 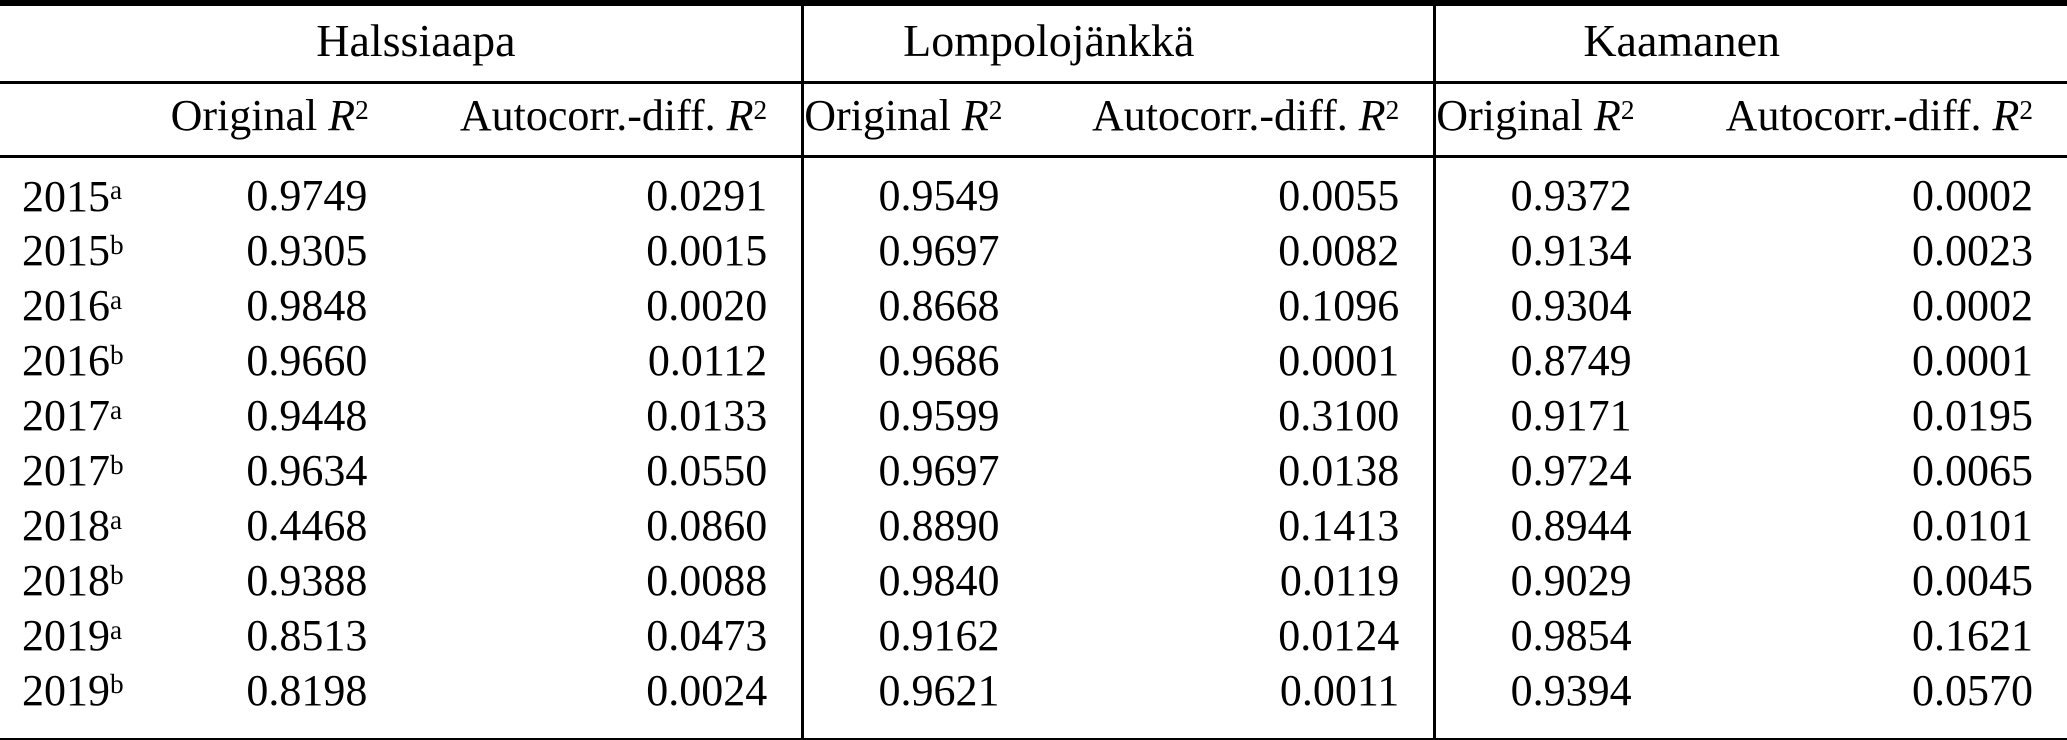 I want to click on cell-halssiaapa-original: 0.4468, so click(x=307, y=525).